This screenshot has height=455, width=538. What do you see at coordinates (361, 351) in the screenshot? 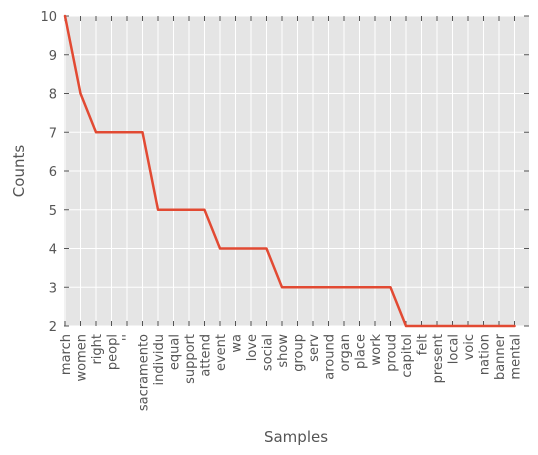
I see `x-tick-label: place` at bounding box center [361, 351].